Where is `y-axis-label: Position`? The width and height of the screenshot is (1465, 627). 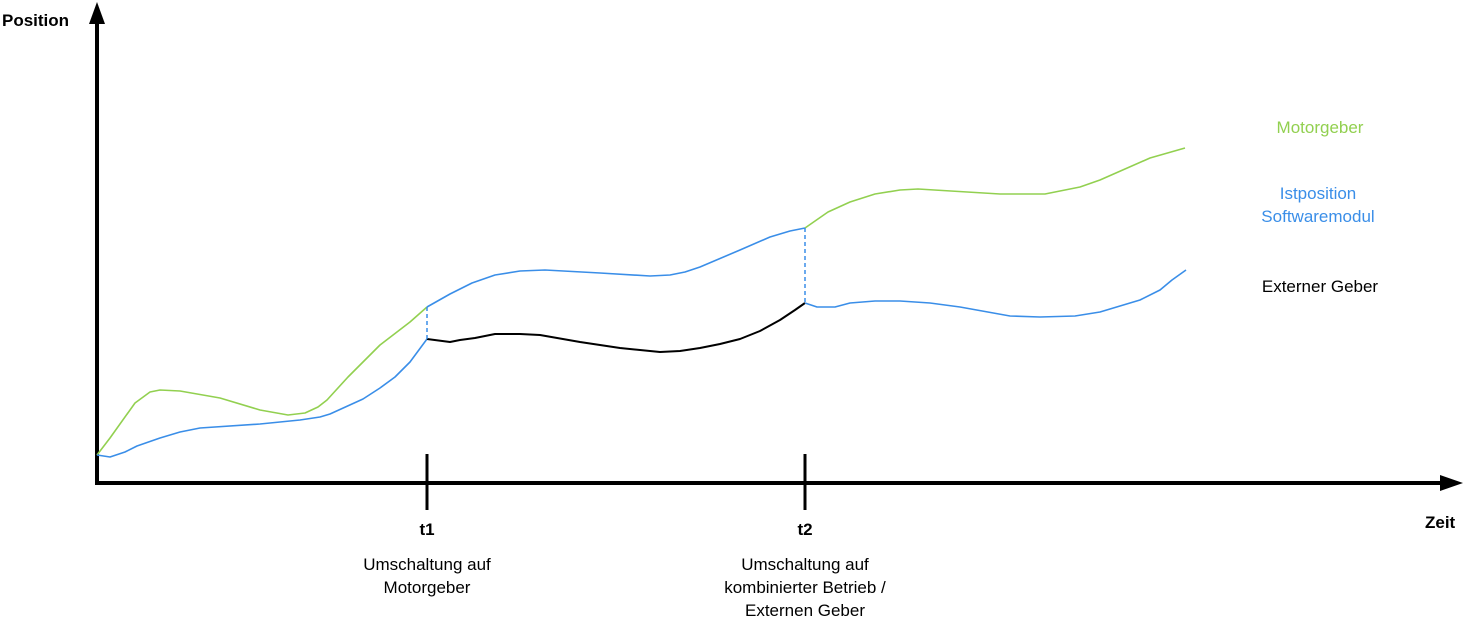
y-axis-label: Position is located at coordinates (36, 20).